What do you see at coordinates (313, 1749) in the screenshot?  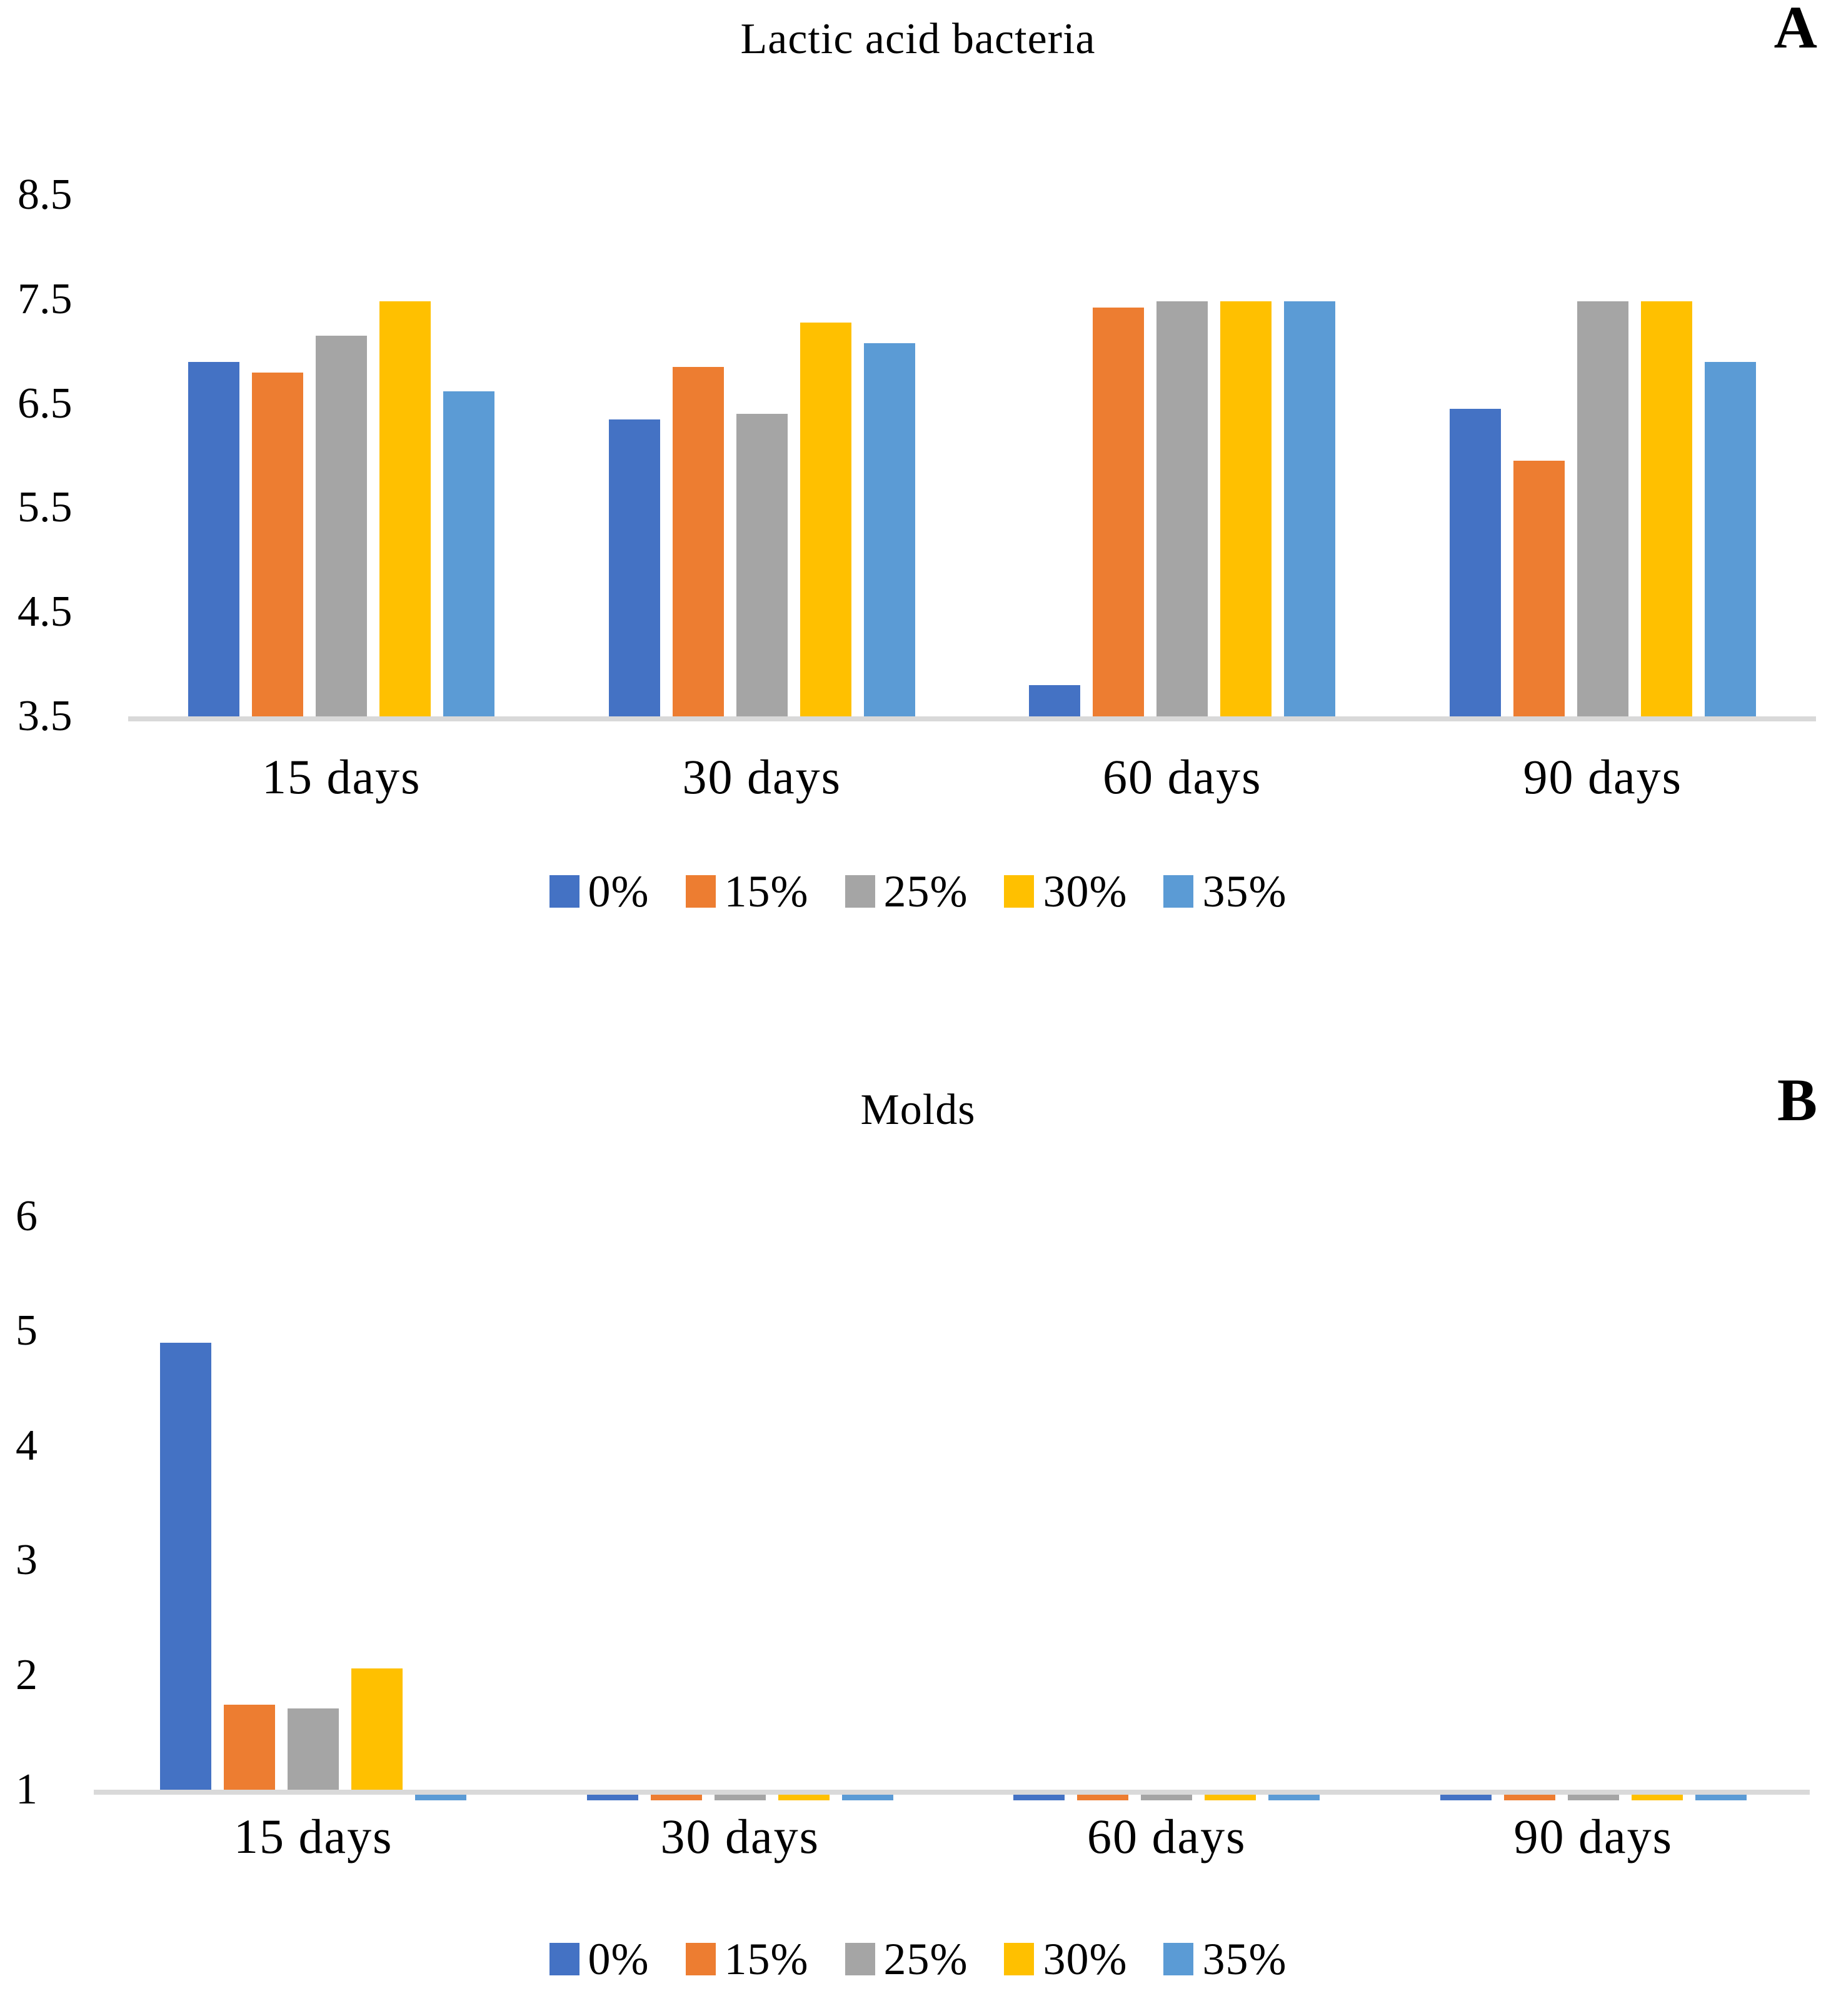 I see `bar-25%-15-days` at bounding box center [313, 1749].